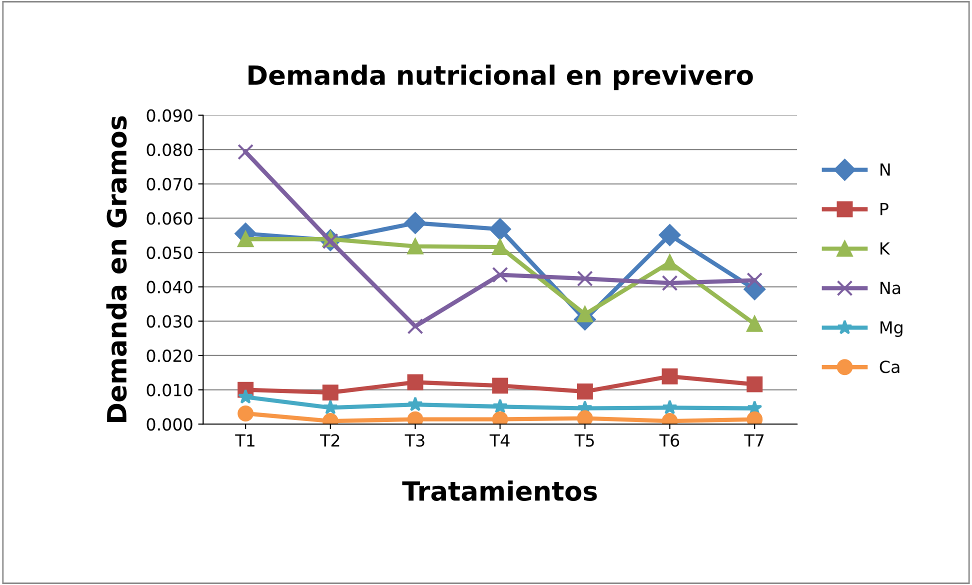 The height and width of the screenshot is (585, 972). Describe the element at coordinates (885, 169) in the screenshot. I see `legend-label: N` at that location.